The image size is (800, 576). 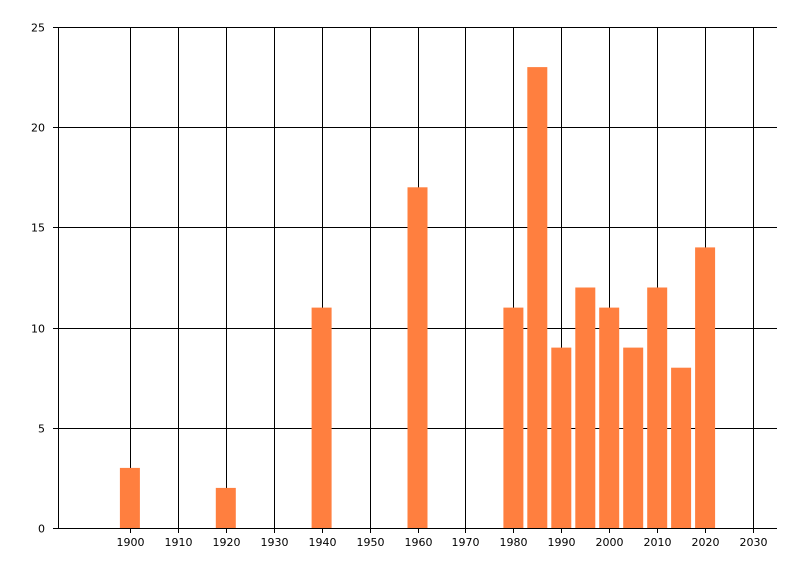 What do you see at coordinates (706, 542) in the screenshot?
I see `x-tick-label: 2020` at bounding box center [706, 542].